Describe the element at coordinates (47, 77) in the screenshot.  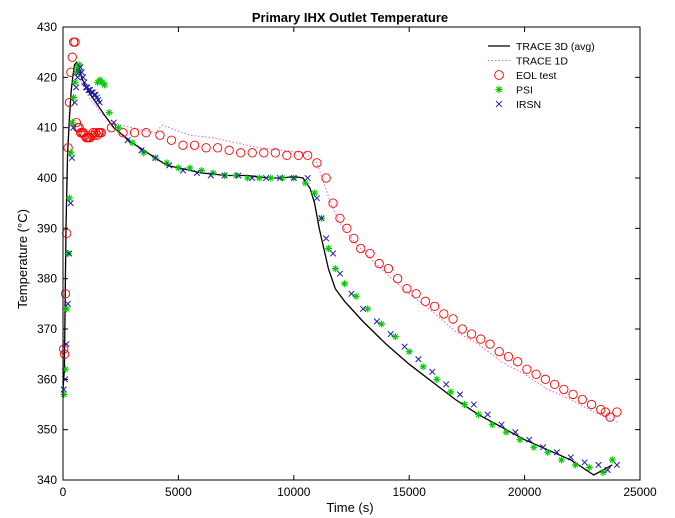
I see `y-tick-label: 420` at that location.